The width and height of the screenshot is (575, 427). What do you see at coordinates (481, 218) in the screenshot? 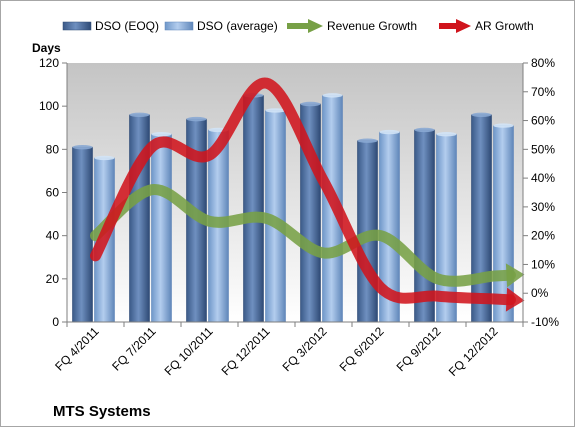
I see `bar-dso-eoq-fq-12-2012` at bounding box center [481, 218].